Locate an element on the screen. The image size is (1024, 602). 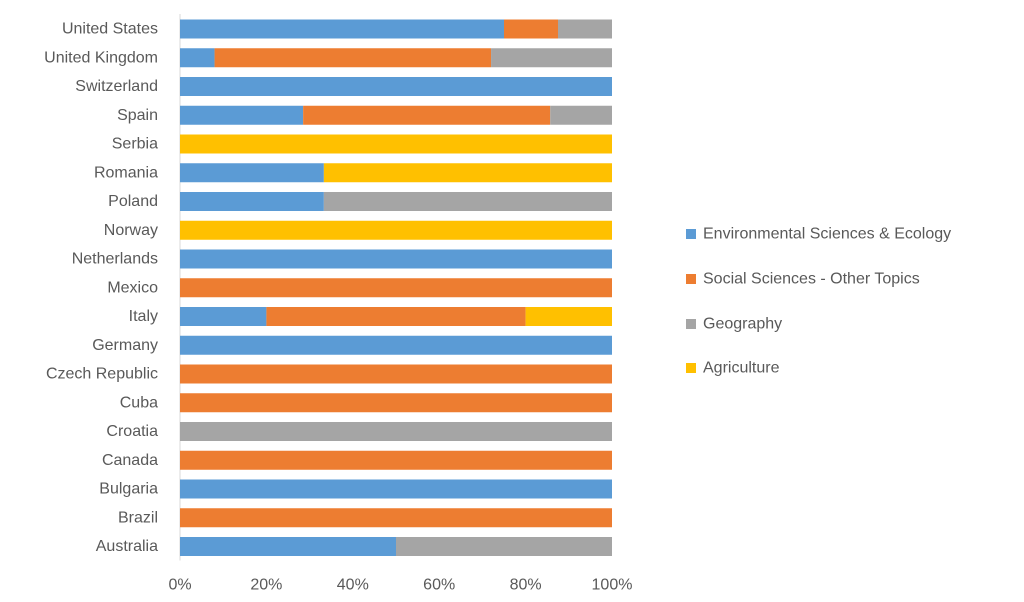
legend-label: Geography is located at coordinates (742, 324).